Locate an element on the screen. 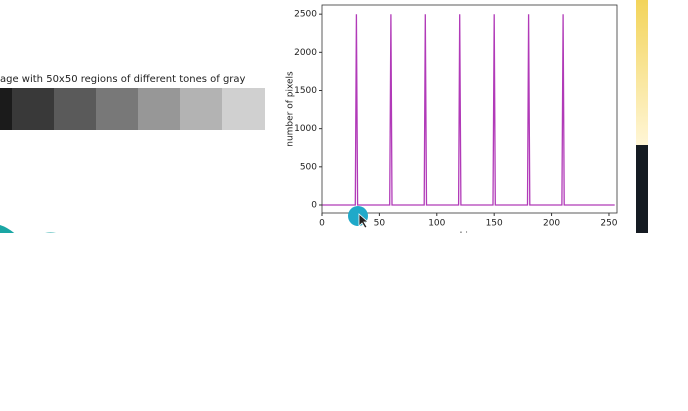  y-tick-label: 0 is located at coordinates (314, 205).